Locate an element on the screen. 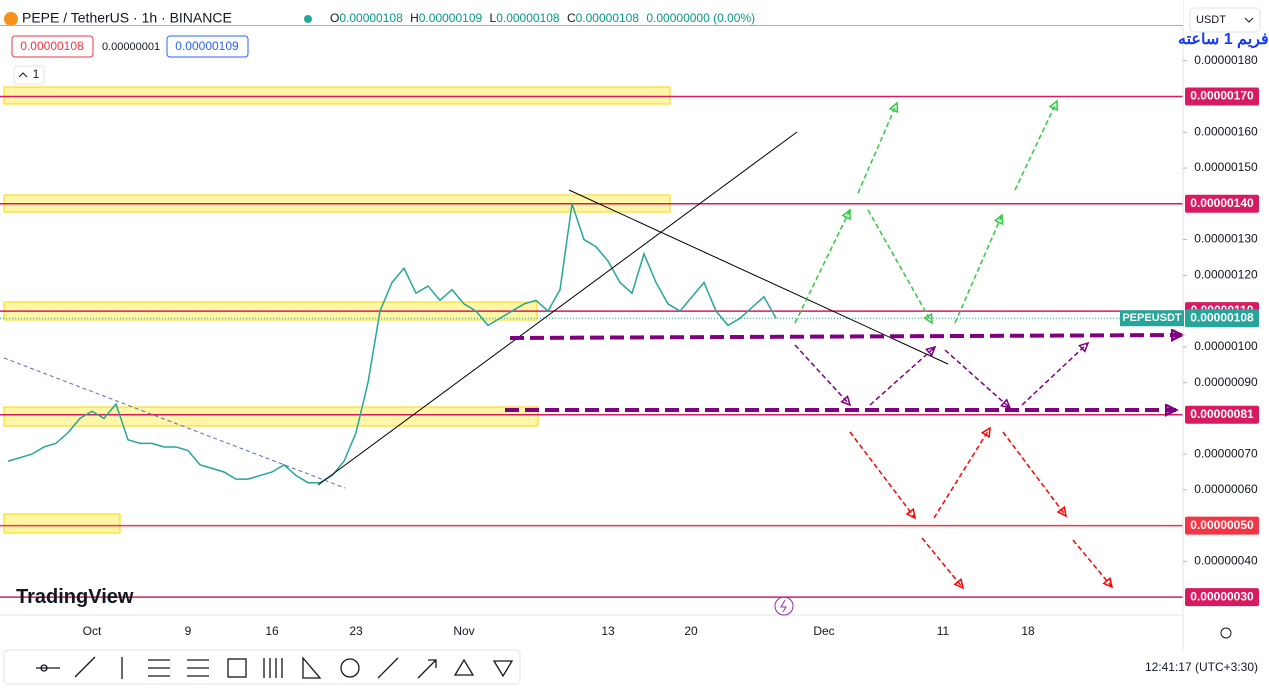 This screenshot has height=691, width=1269. x-tick-label: 9 is located at coordinates (188, 631).